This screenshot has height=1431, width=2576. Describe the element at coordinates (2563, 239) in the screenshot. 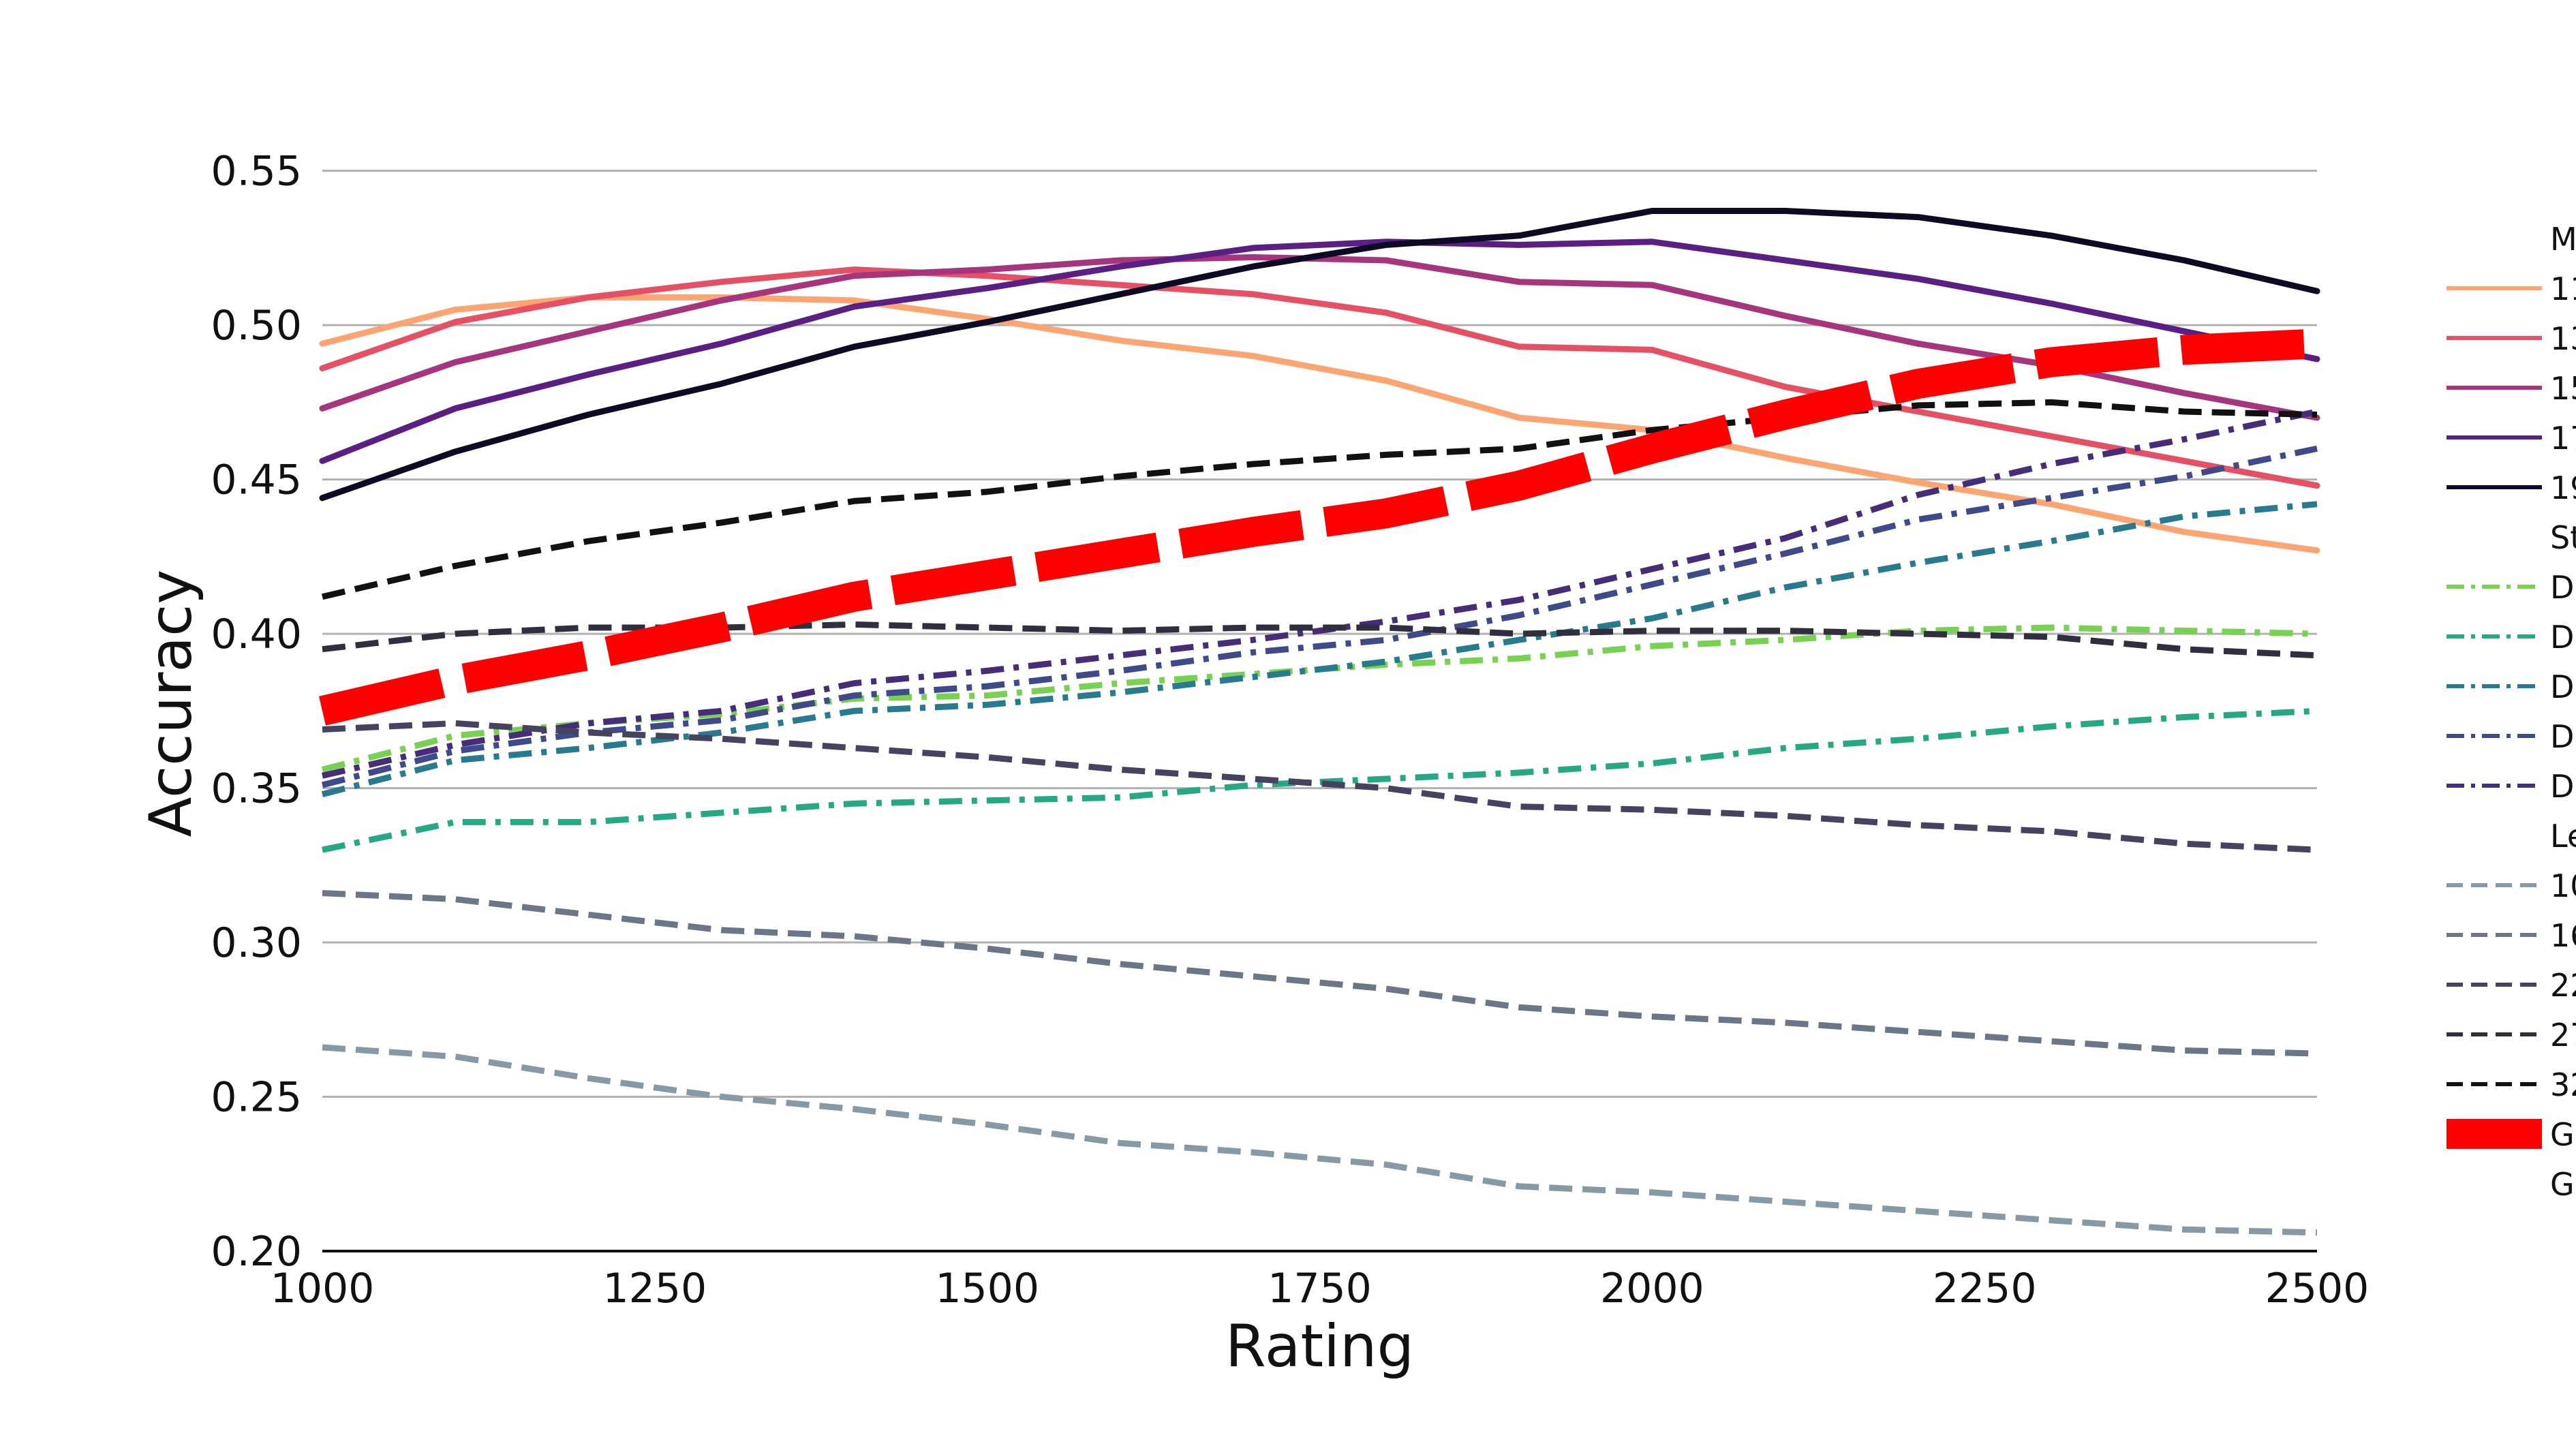

I see `legend-group-heading: Ma` at that location.